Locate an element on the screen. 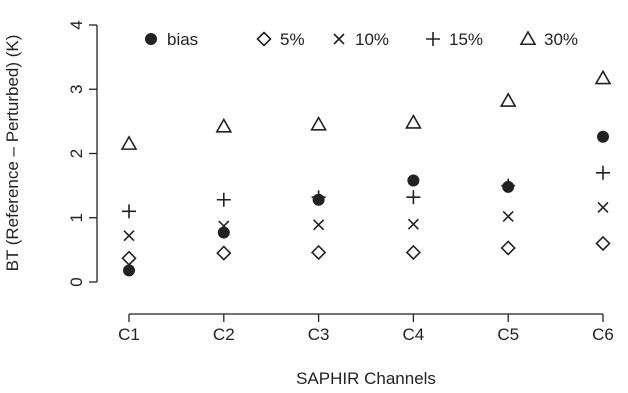 The image size is (628, 393). x-axis-ticks: C1 C2 C3 C4 C5 C6 is located at coordinates (366, 329).